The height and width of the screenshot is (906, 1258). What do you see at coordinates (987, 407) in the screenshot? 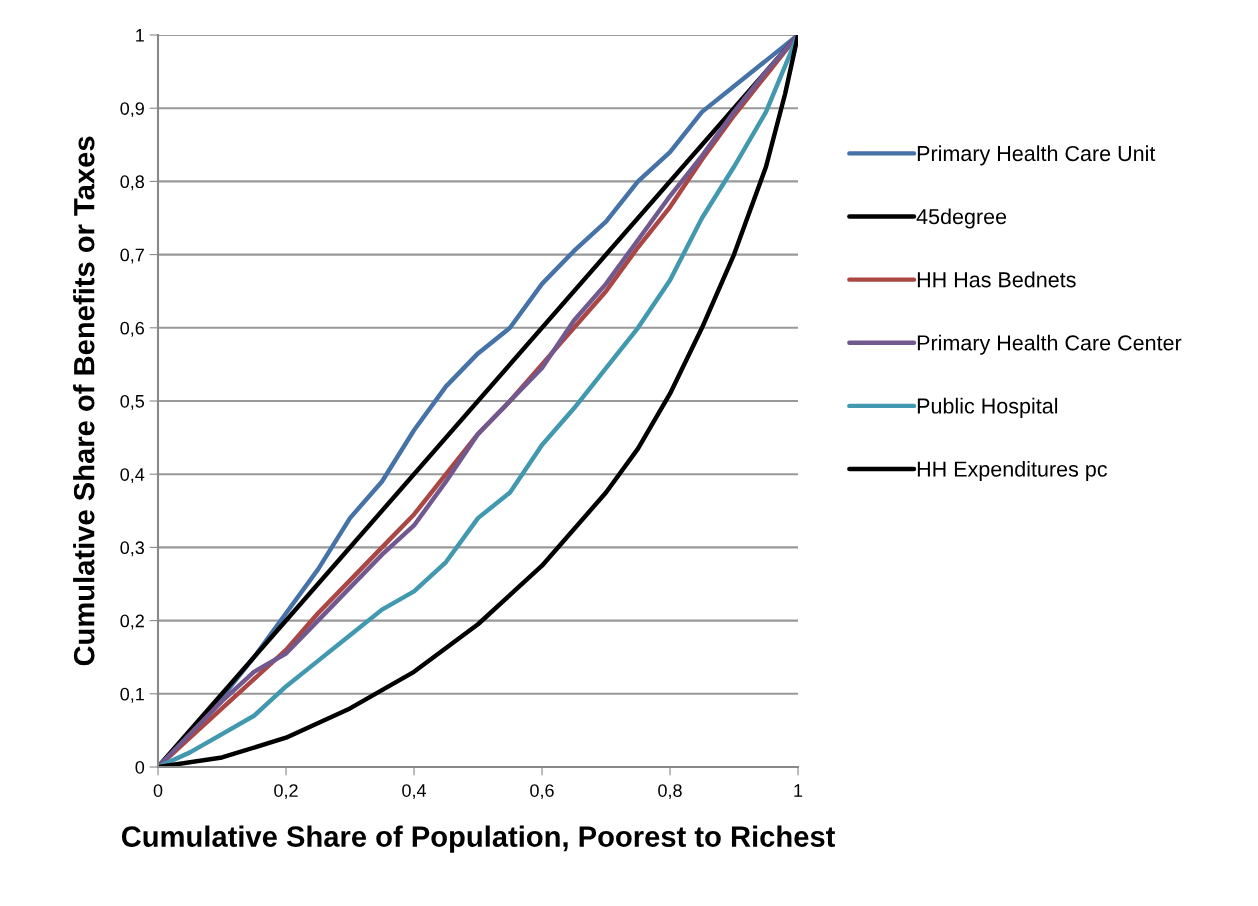
I see `legend-label: Public Hospital` at bounding box center [987, 407].